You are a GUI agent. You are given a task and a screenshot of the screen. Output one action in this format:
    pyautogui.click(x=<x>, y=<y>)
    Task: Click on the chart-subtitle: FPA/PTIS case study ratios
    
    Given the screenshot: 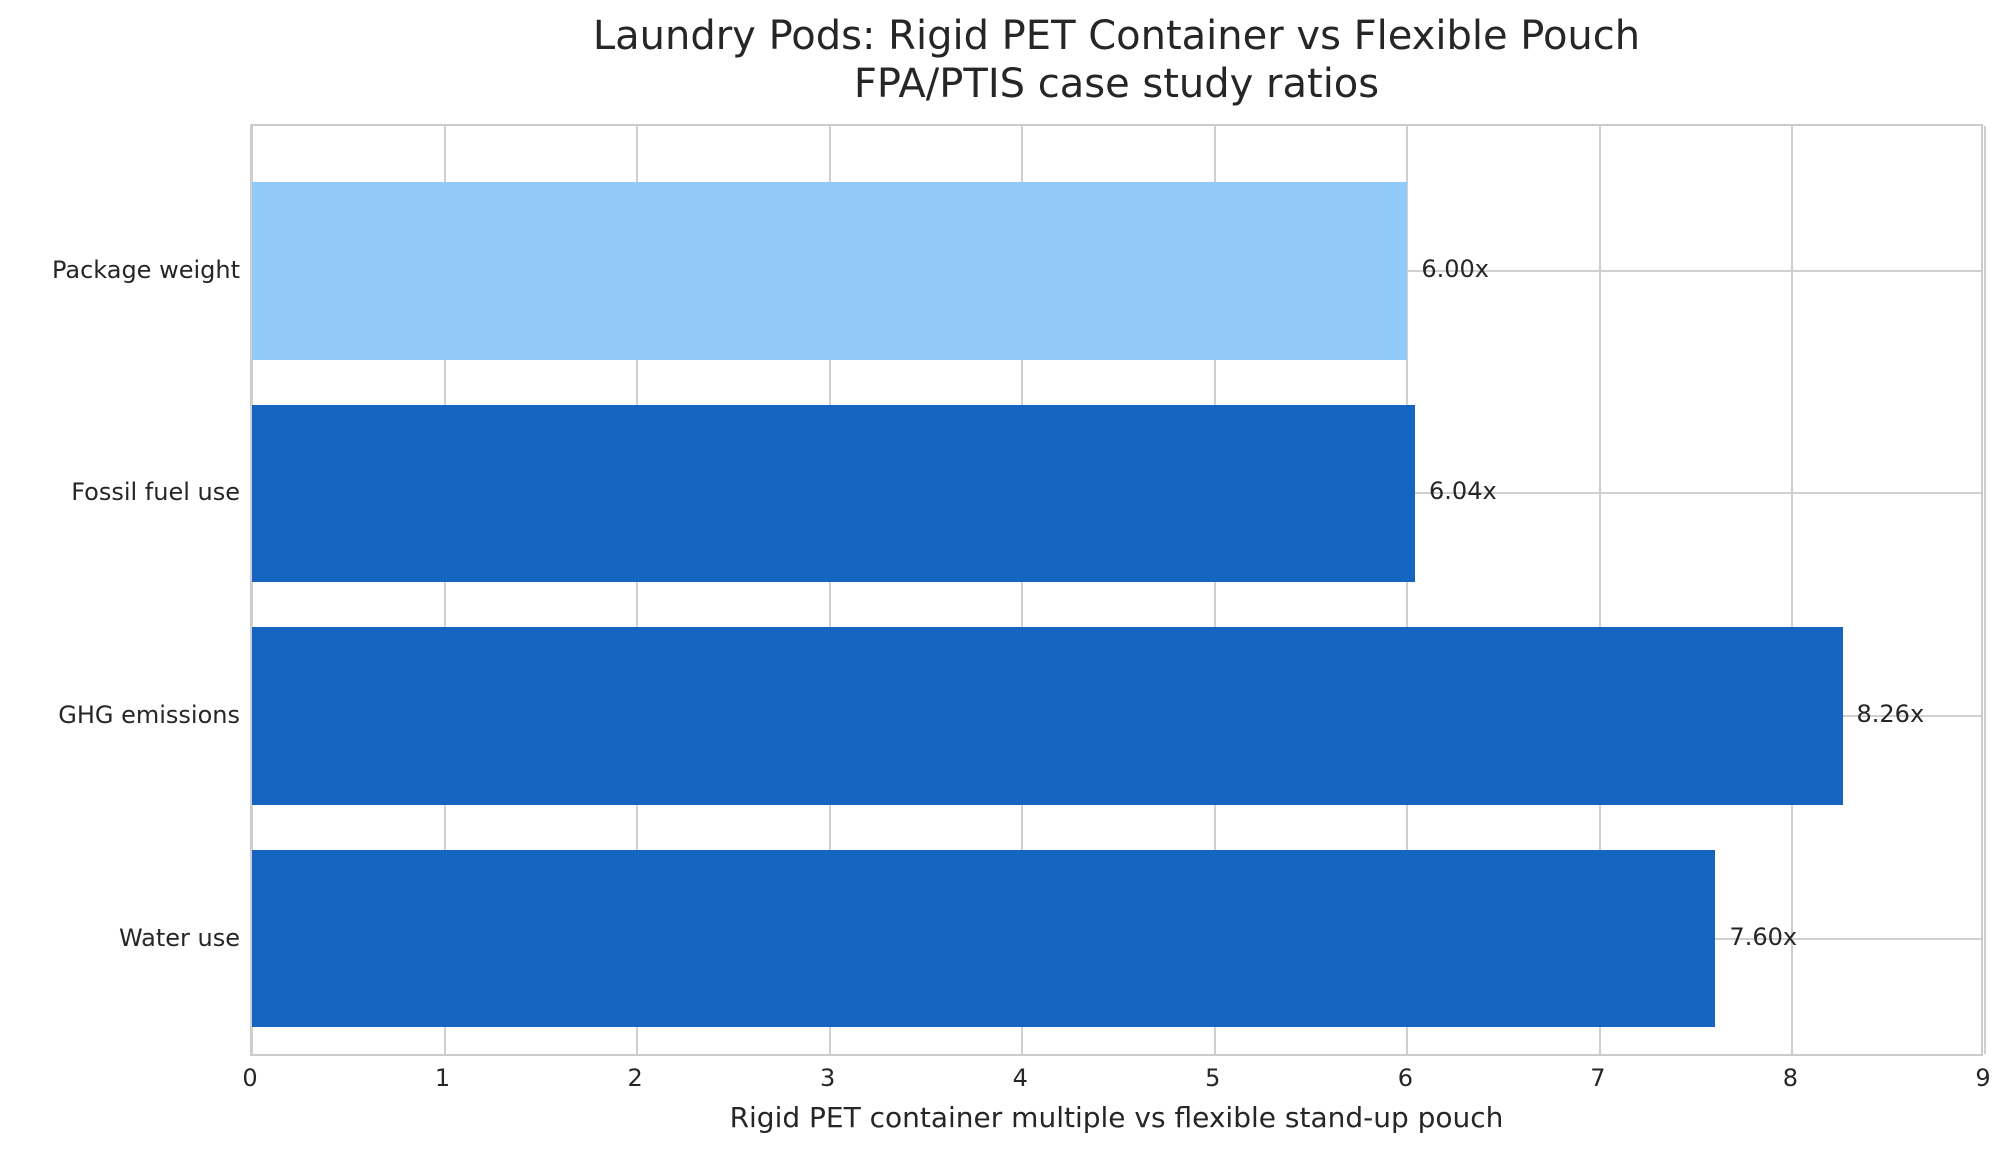 What is the action you would take?
    pyautogui.click(x=1116, y=84)
    